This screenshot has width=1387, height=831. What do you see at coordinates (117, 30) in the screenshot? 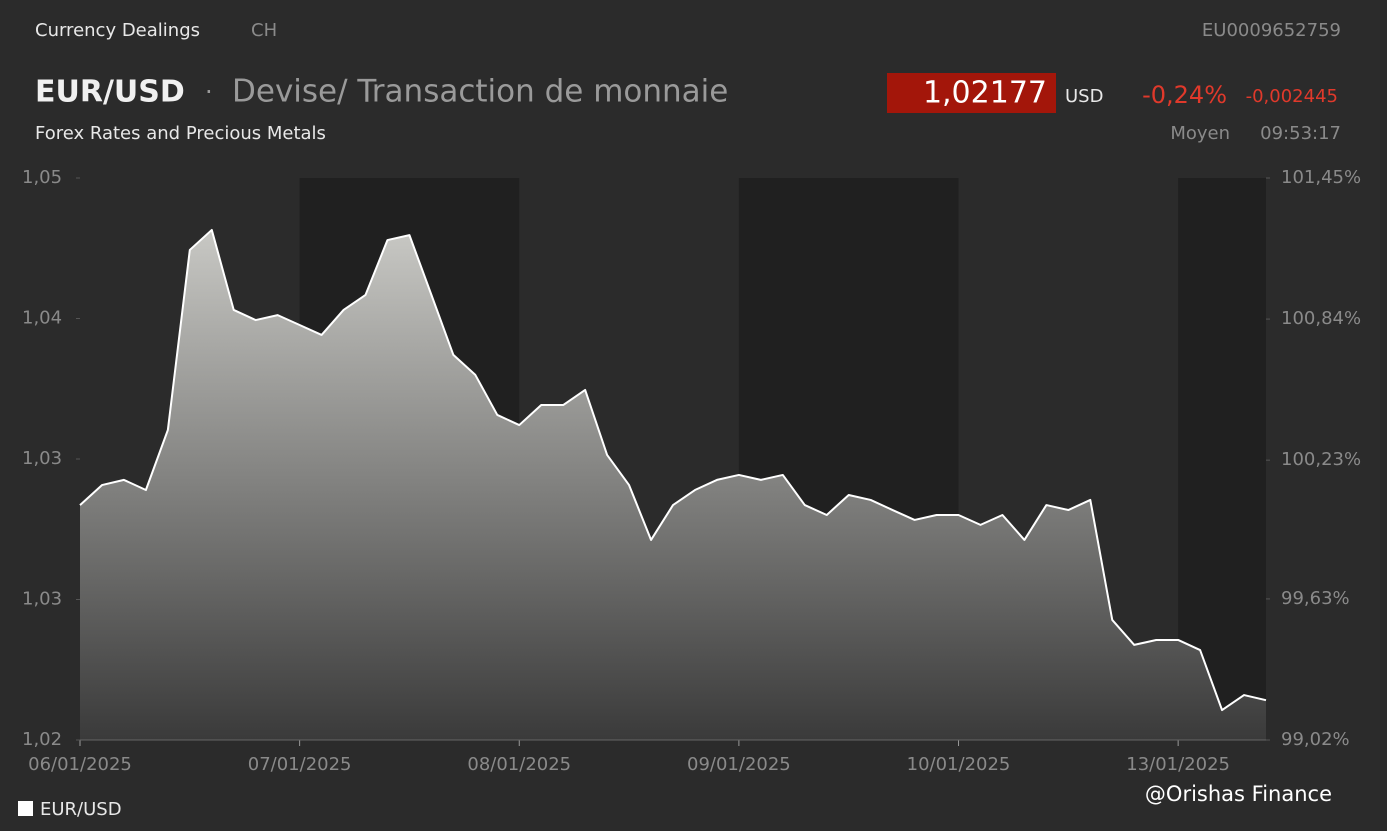
I see `source: Currency Dealings` at bounding box center [117, 30].